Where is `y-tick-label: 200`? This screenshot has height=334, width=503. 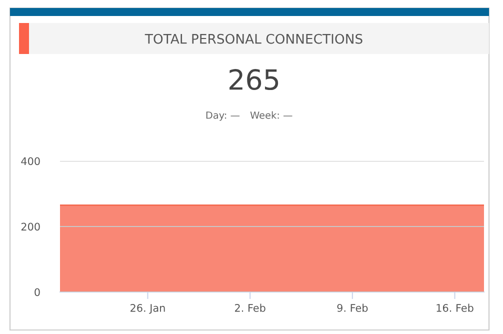 y-tick-label: 200 is located at coordinates (30, 226).